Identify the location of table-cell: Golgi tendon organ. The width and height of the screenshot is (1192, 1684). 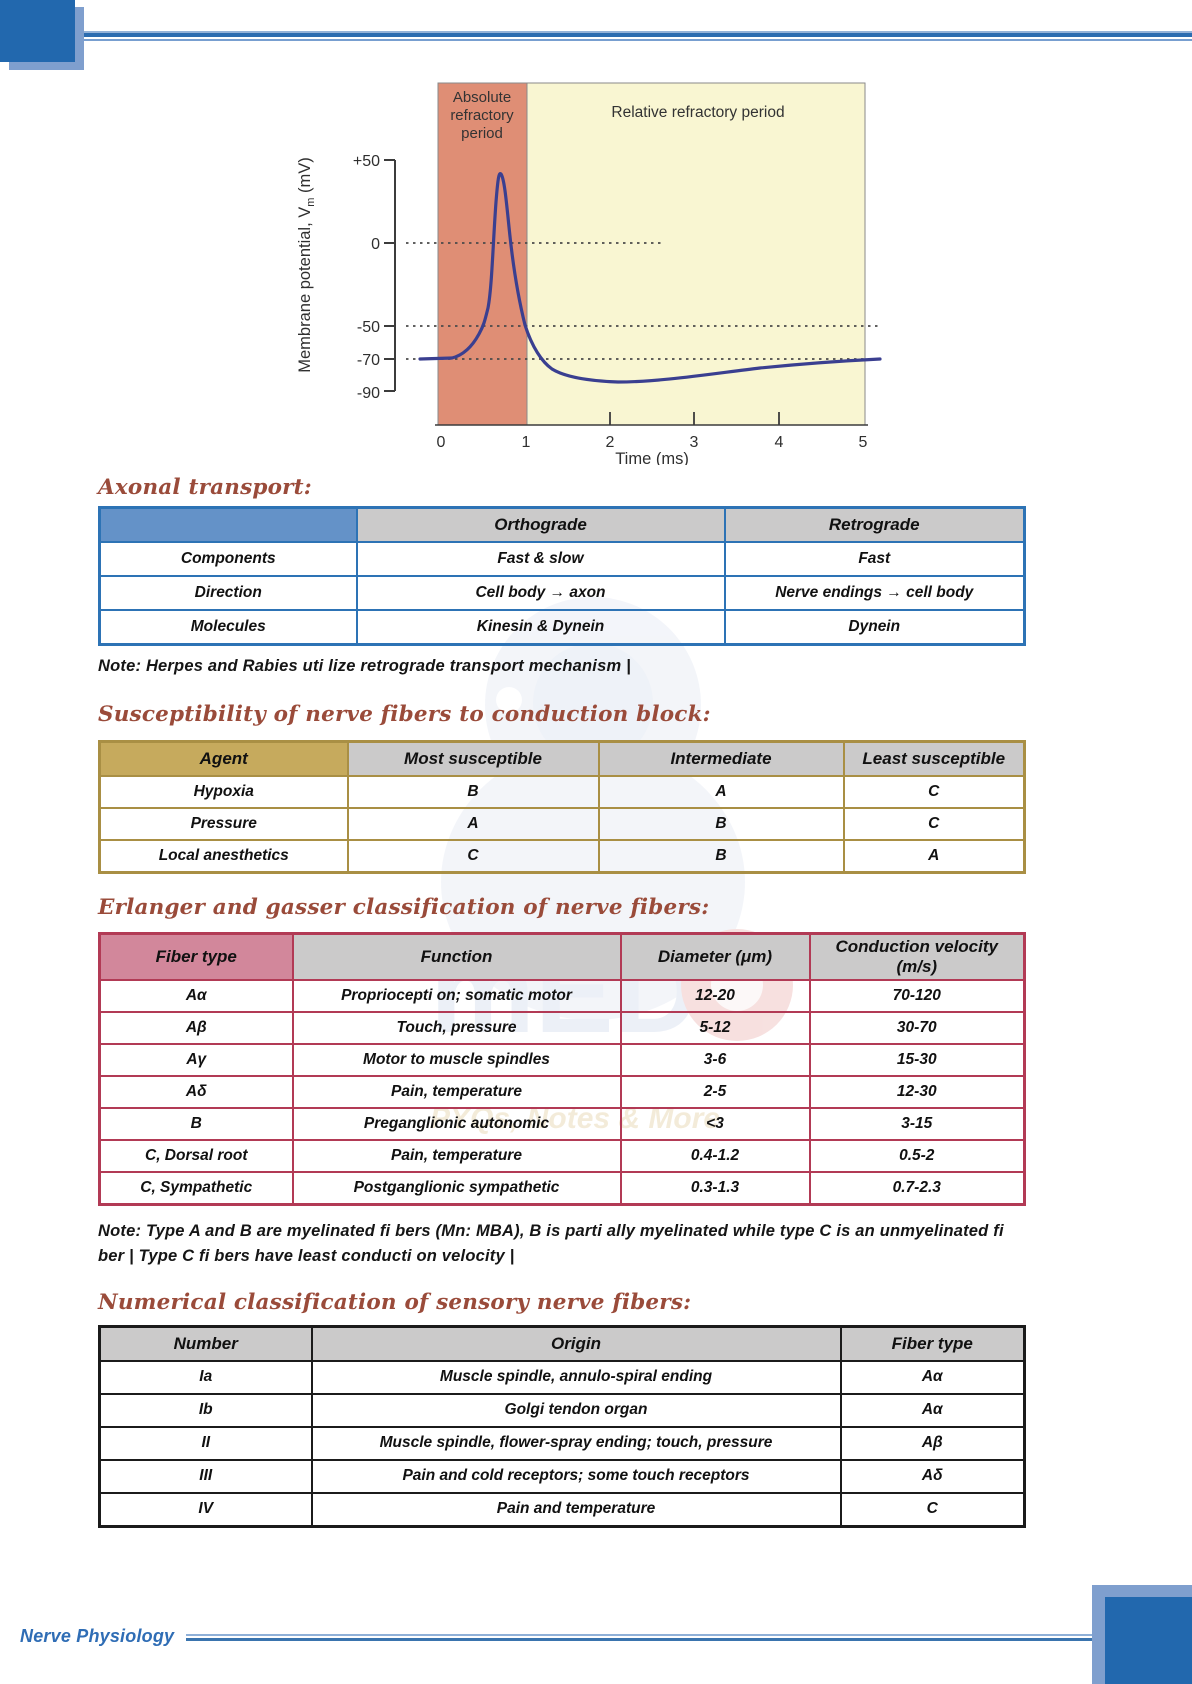
(576, 1410).